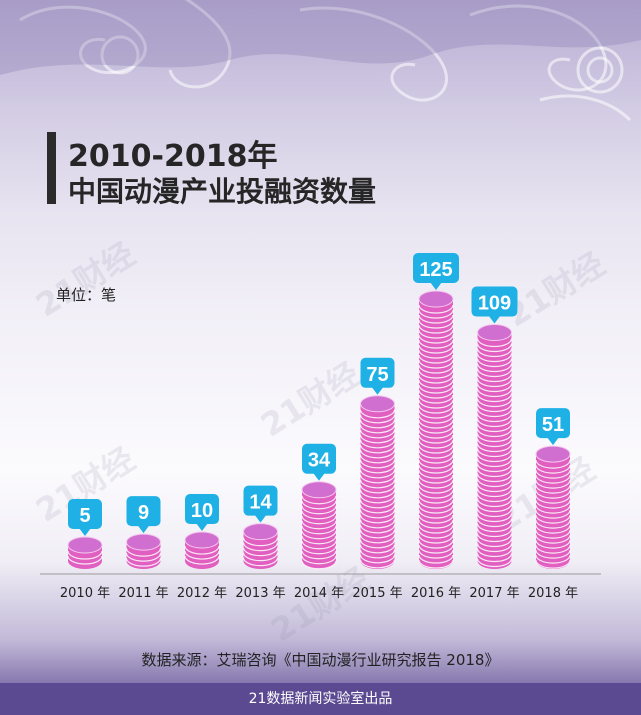 This screenshot has width=641, height=715. What do you see at coordinates (143, 593) in the screenshot?
I see `x-tick-label: 2011 年` at bounding box center [143, 593].